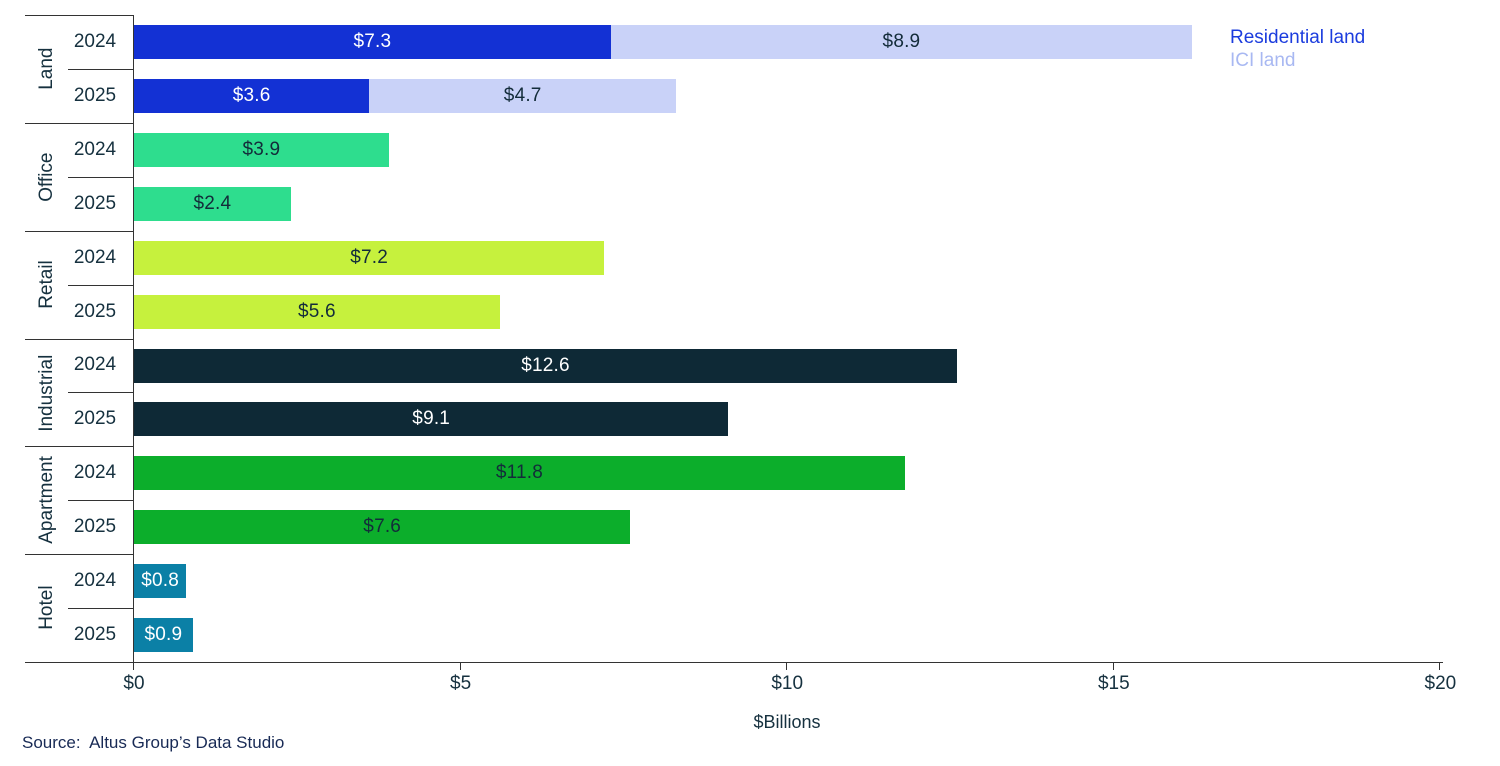  What do you see at coordinates (153, 742) in the screenshot?
I see `source-note: Source: Altus Group’s Data Studio` at bounding box center [153, 742].